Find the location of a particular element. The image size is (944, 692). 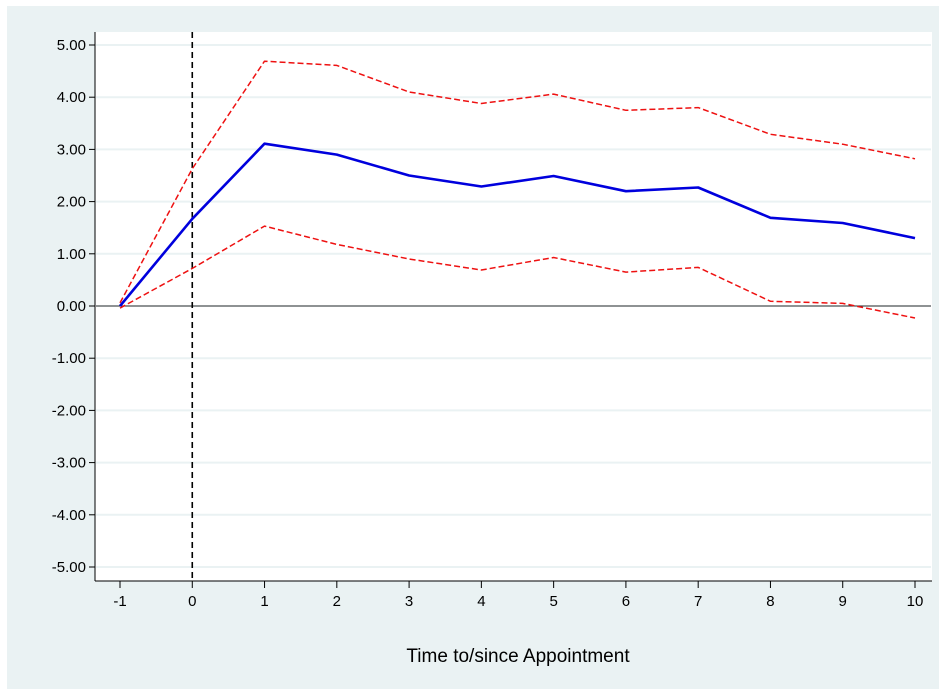

x-tick-label: 9 is located at coordinates (843, 601).